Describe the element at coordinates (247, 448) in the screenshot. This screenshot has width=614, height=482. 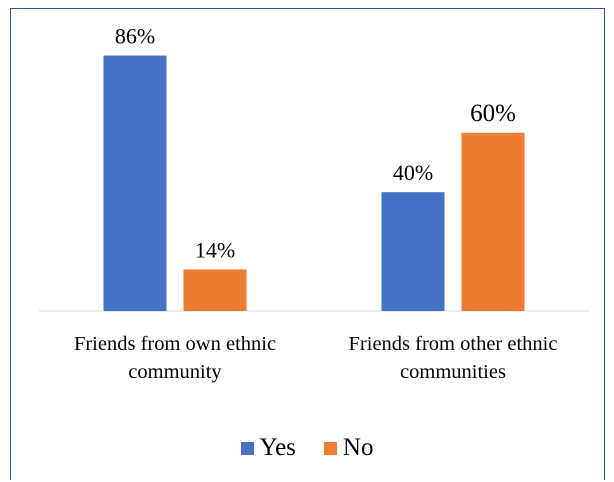
I see `legend-swatch-yes` at that location.